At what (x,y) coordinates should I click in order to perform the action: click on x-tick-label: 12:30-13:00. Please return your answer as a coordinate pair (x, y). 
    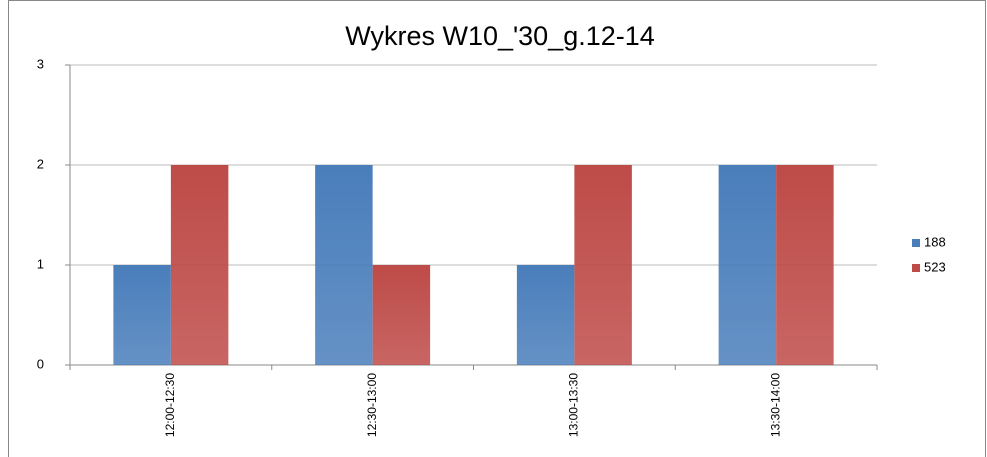
    Looking at the image, I should click on (372, 405).